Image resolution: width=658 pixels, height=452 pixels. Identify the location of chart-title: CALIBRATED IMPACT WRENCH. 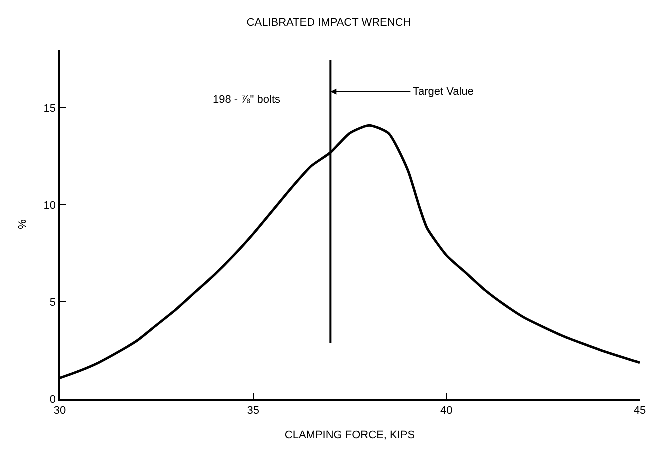
(329, 22).